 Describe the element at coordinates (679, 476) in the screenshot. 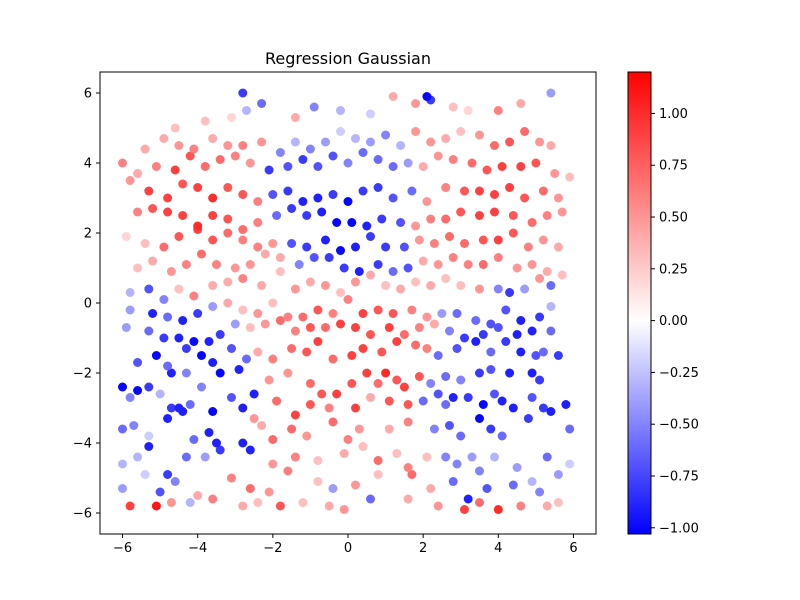

I see `colorbar-tick-label: −0.75` at that location.